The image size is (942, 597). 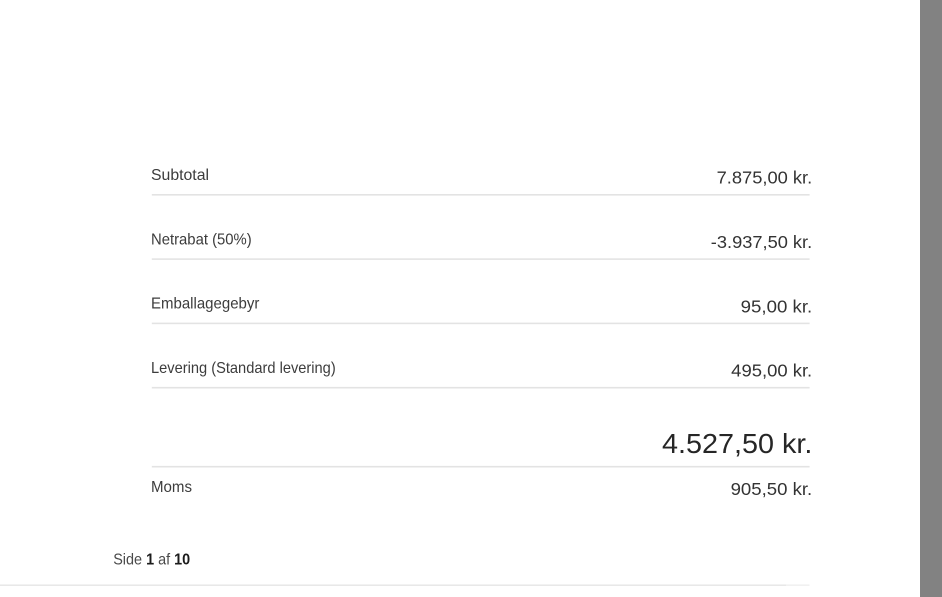 What do you see at coordinates (761, 242) in the screenshot?
I see `svg-text: -3.937,50 kr.` at bounding box center [761, 242].